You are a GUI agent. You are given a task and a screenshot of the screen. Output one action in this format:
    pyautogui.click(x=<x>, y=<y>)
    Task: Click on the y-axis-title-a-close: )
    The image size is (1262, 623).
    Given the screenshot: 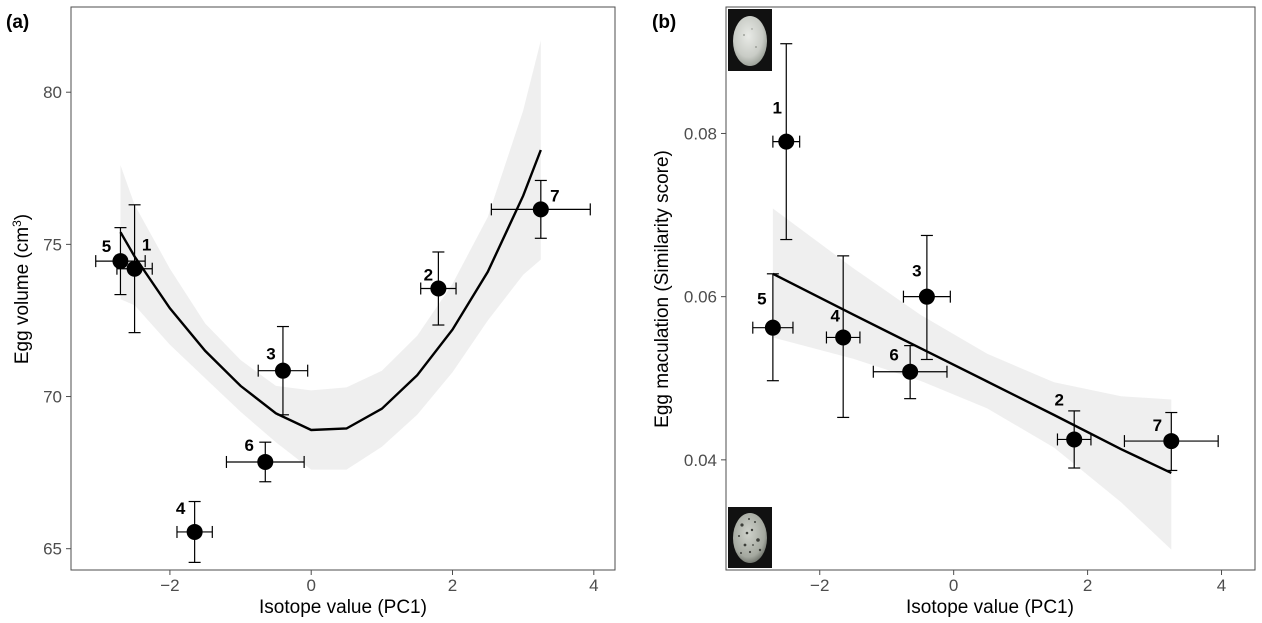 What is the action you would take?
    pyautogui.click(x=22, y=217)
    